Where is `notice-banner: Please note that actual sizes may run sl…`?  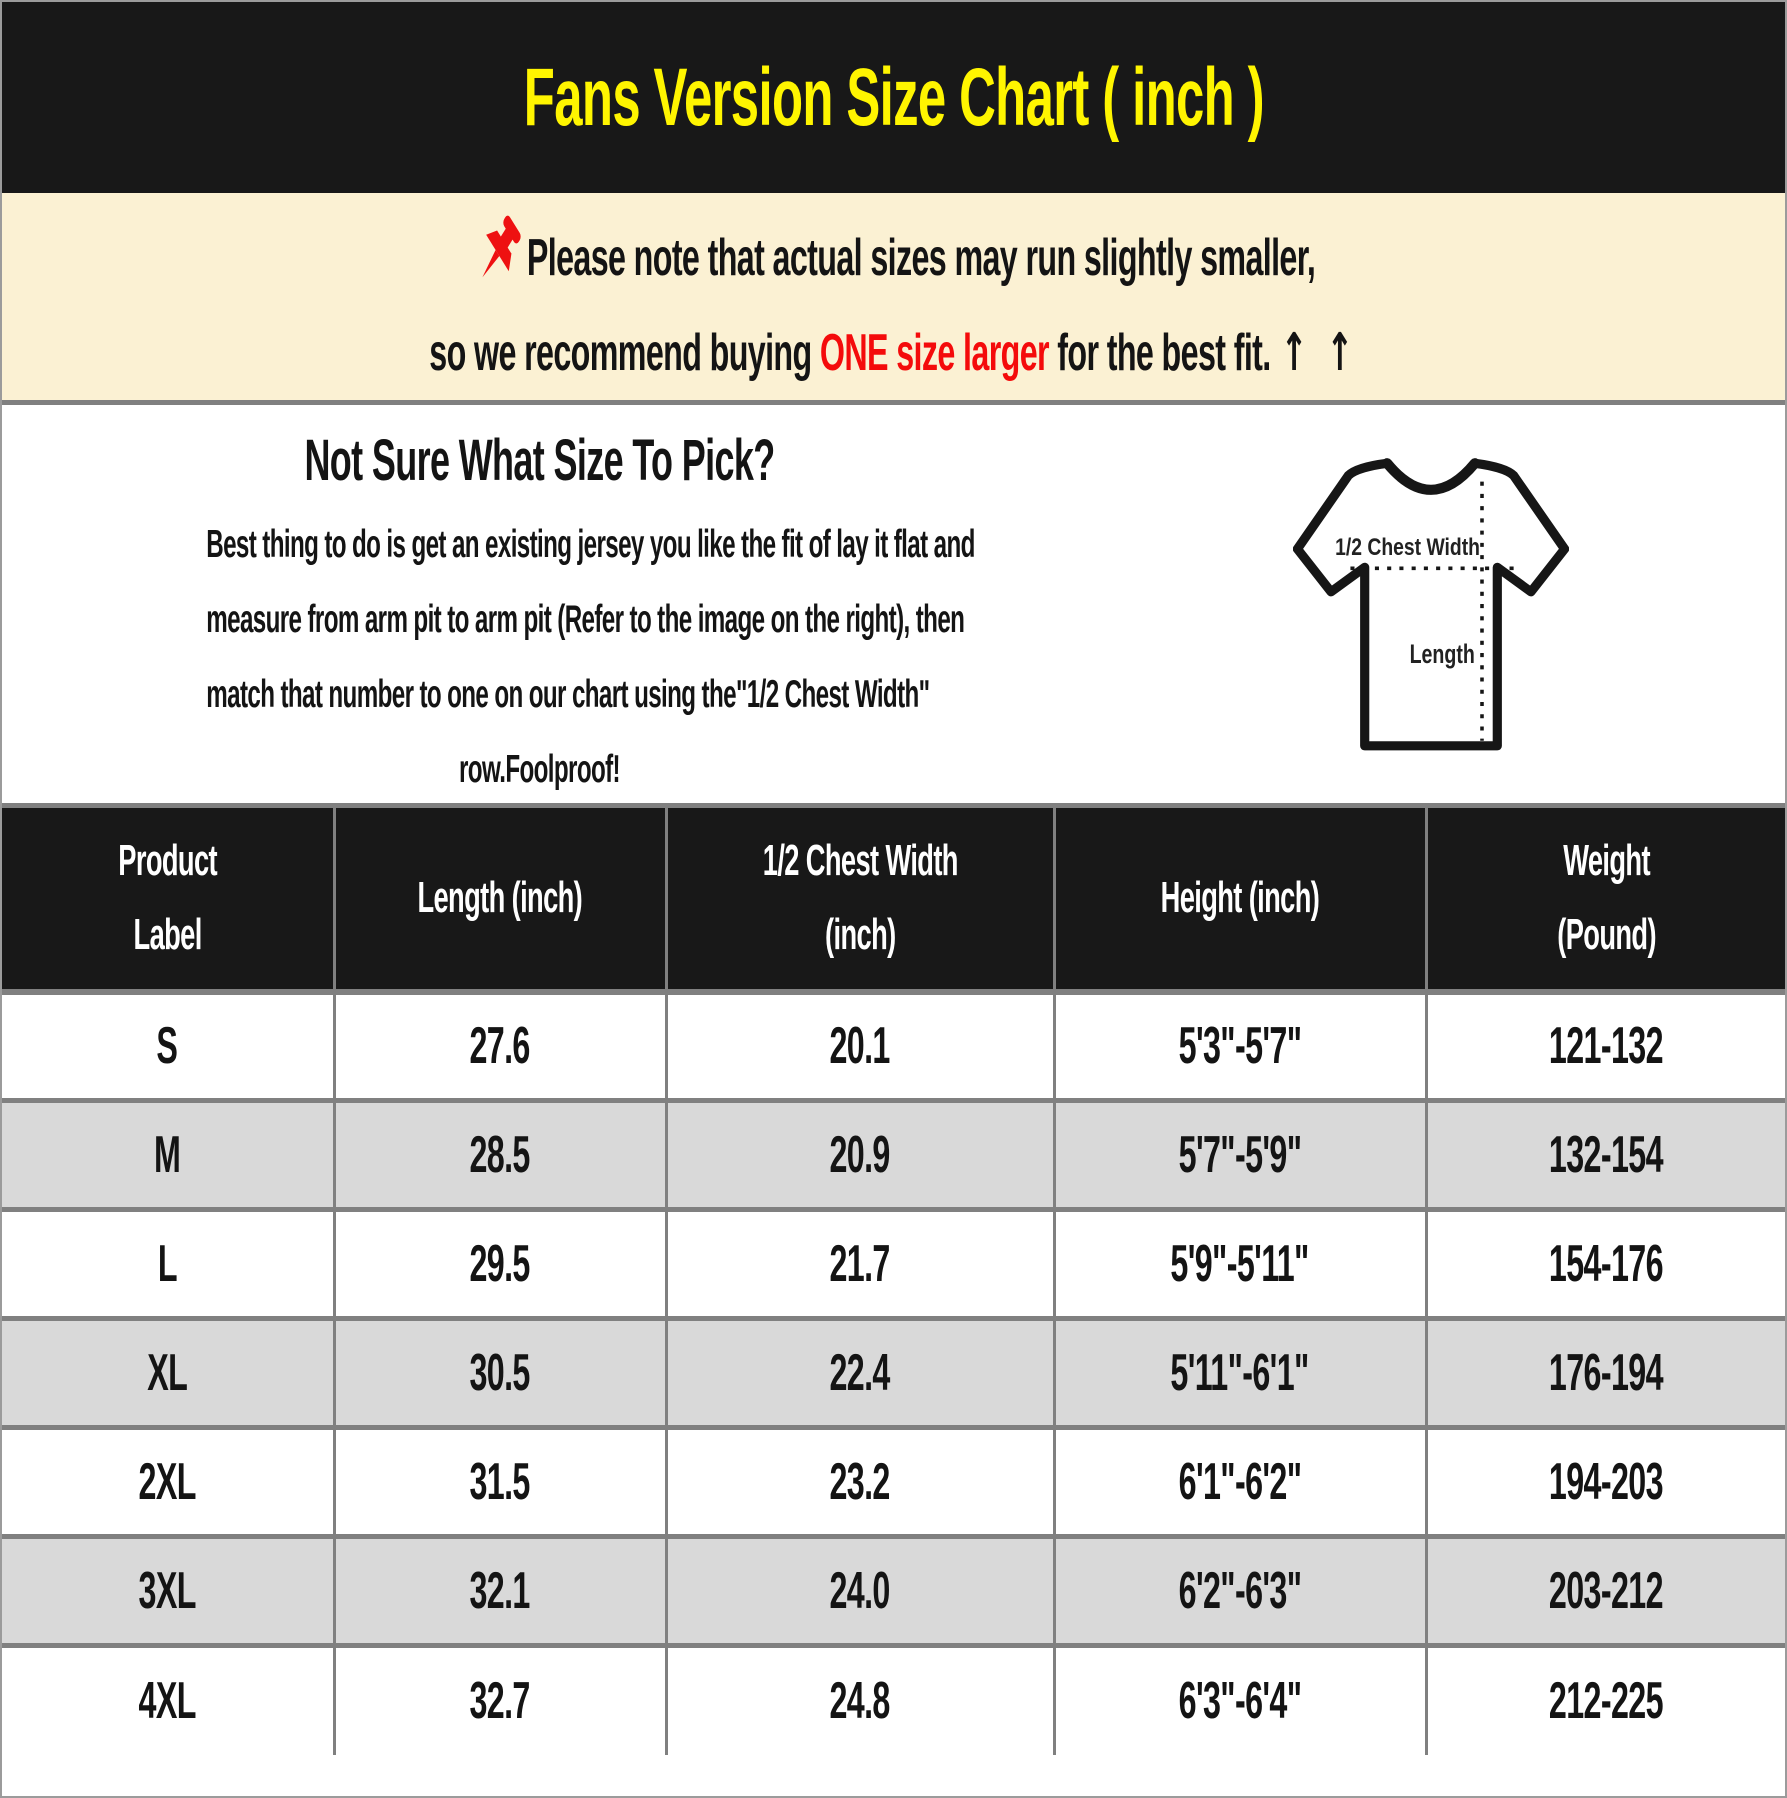
notice-banner: Please note that actual sizes may run sl… is located at coordinates (893, 299).